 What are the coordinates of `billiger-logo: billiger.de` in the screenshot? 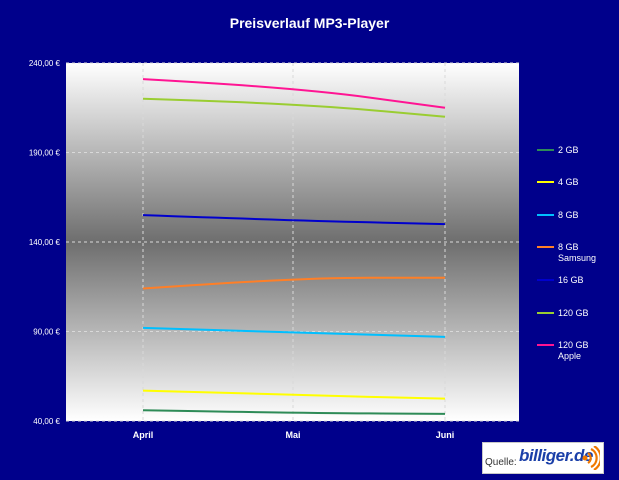 It's located at (556, 455).